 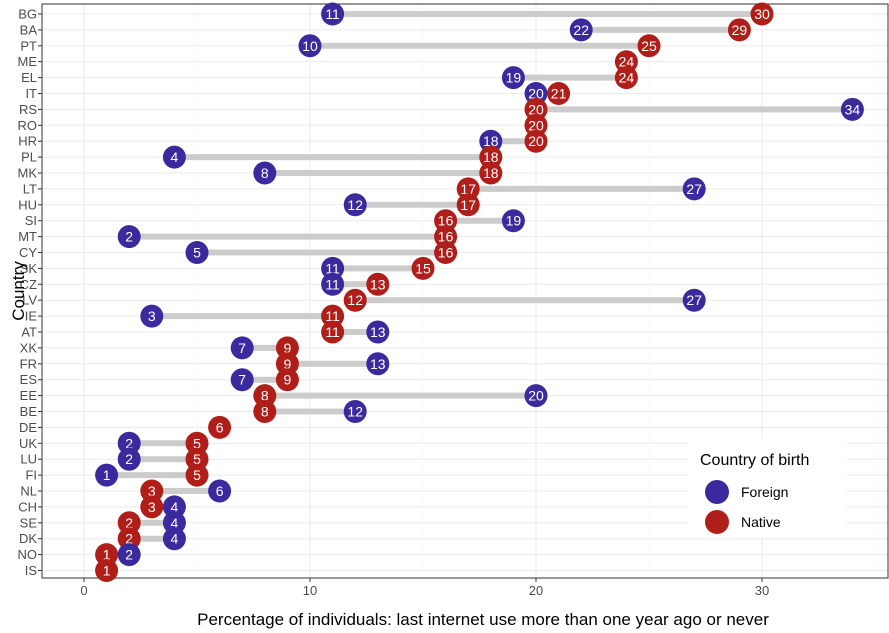 What do you see at coordinates (28, 109) in the screenshot?
I see `y-tick-label: RS` at bounding box center [28, 109].